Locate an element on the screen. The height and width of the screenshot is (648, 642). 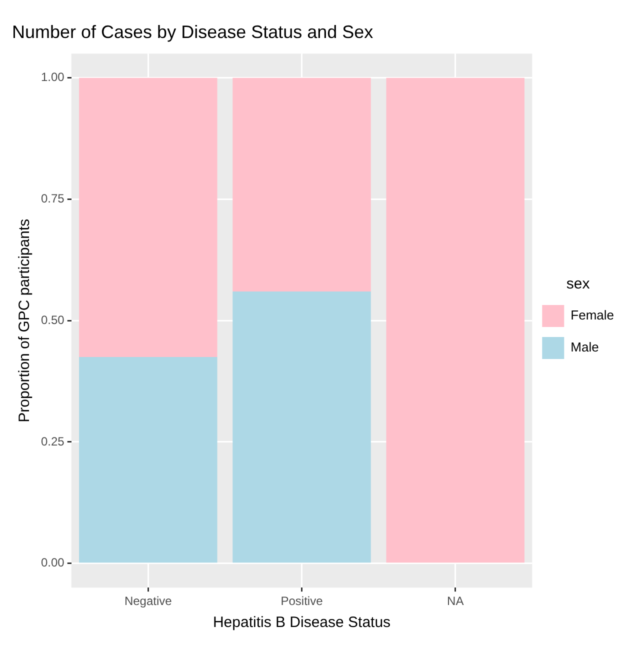
legend-label: Female is located at coordinates (592, 315).